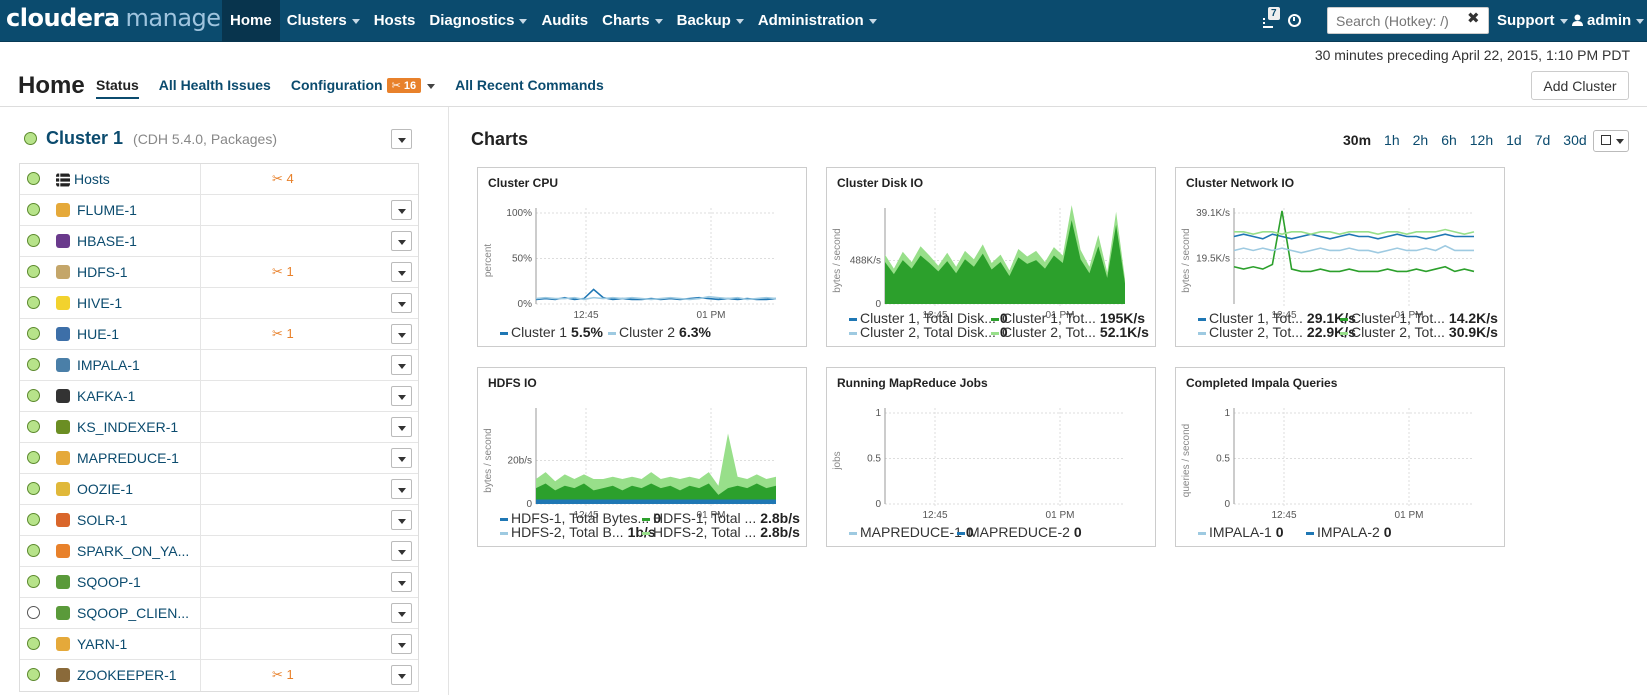 The height and width of the screenshot is (695, 1647). Describe the element at coordinates (1419, 332) in the screenshot. I see `legend-item: Cluster 2, Tot... 30.9K/s` at that location.